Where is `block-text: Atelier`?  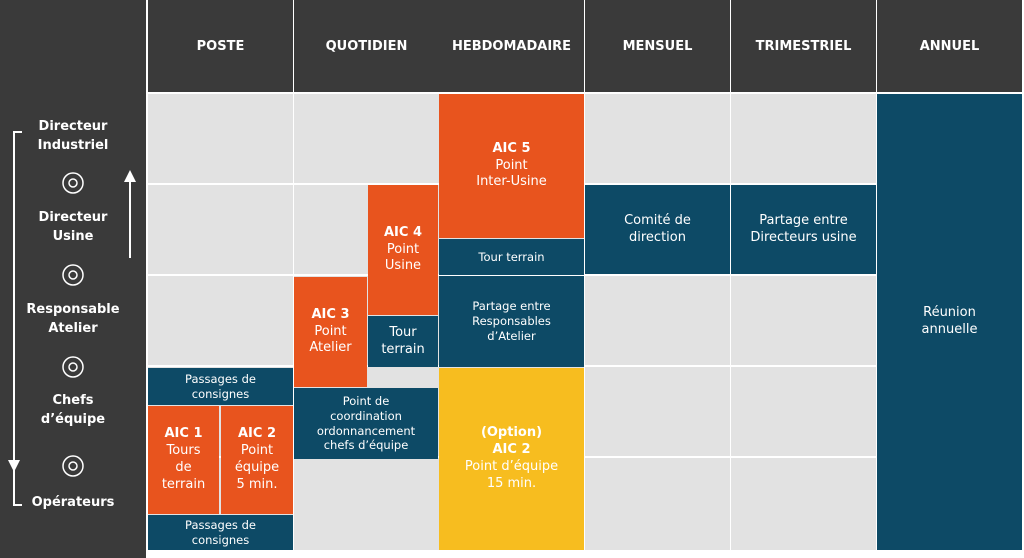 block-text: Atelier is located at coordinates (330, 348).